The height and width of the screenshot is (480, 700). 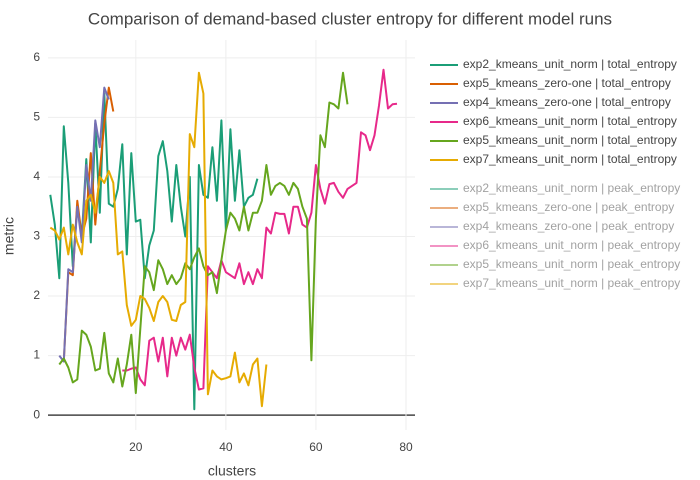 I want to click on legend-label: exp5_kmeans_unit_norm | peak_entropy, so click(x=571, y=264).